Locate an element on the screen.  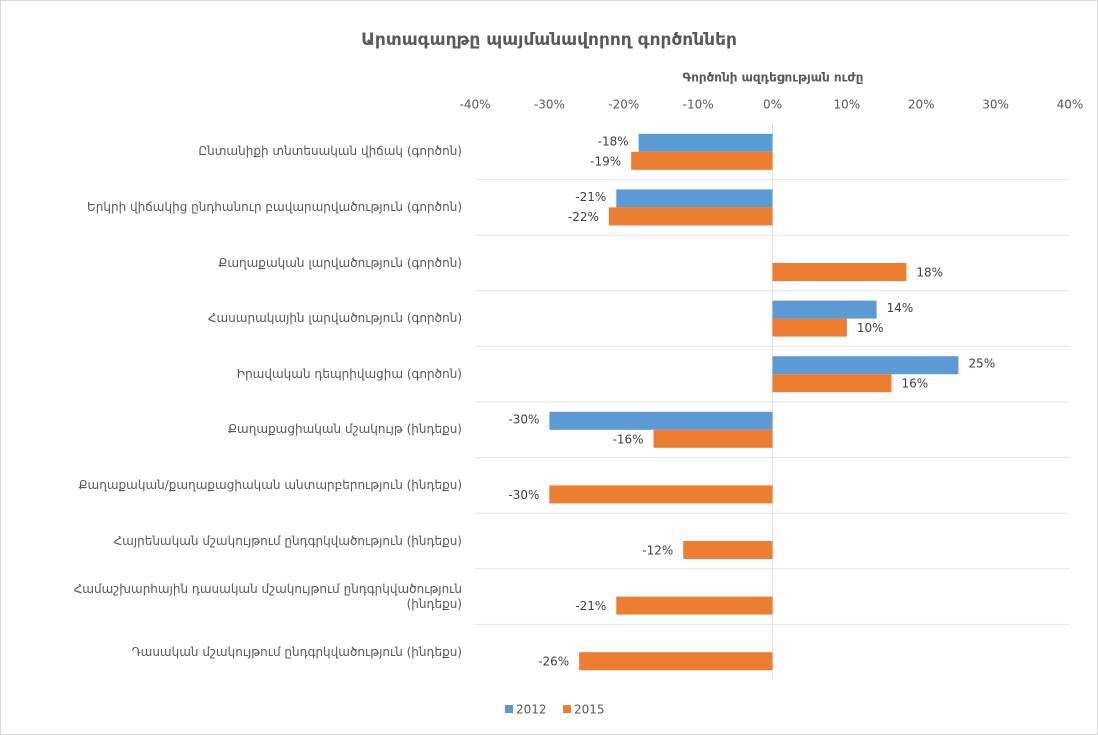
value-label: 16% is located at coordinates (915, 384).